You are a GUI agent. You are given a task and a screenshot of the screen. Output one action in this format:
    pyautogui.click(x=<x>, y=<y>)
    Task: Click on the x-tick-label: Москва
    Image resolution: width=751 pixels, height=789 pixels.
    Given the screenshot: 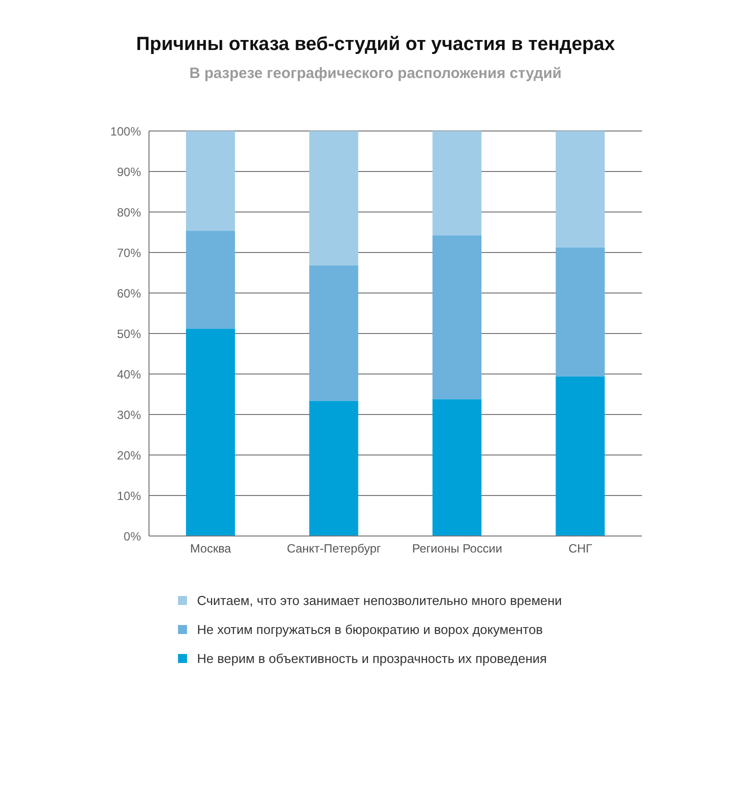 What is the action you would take?
    pyautogui.click(x=211, y=549)
    